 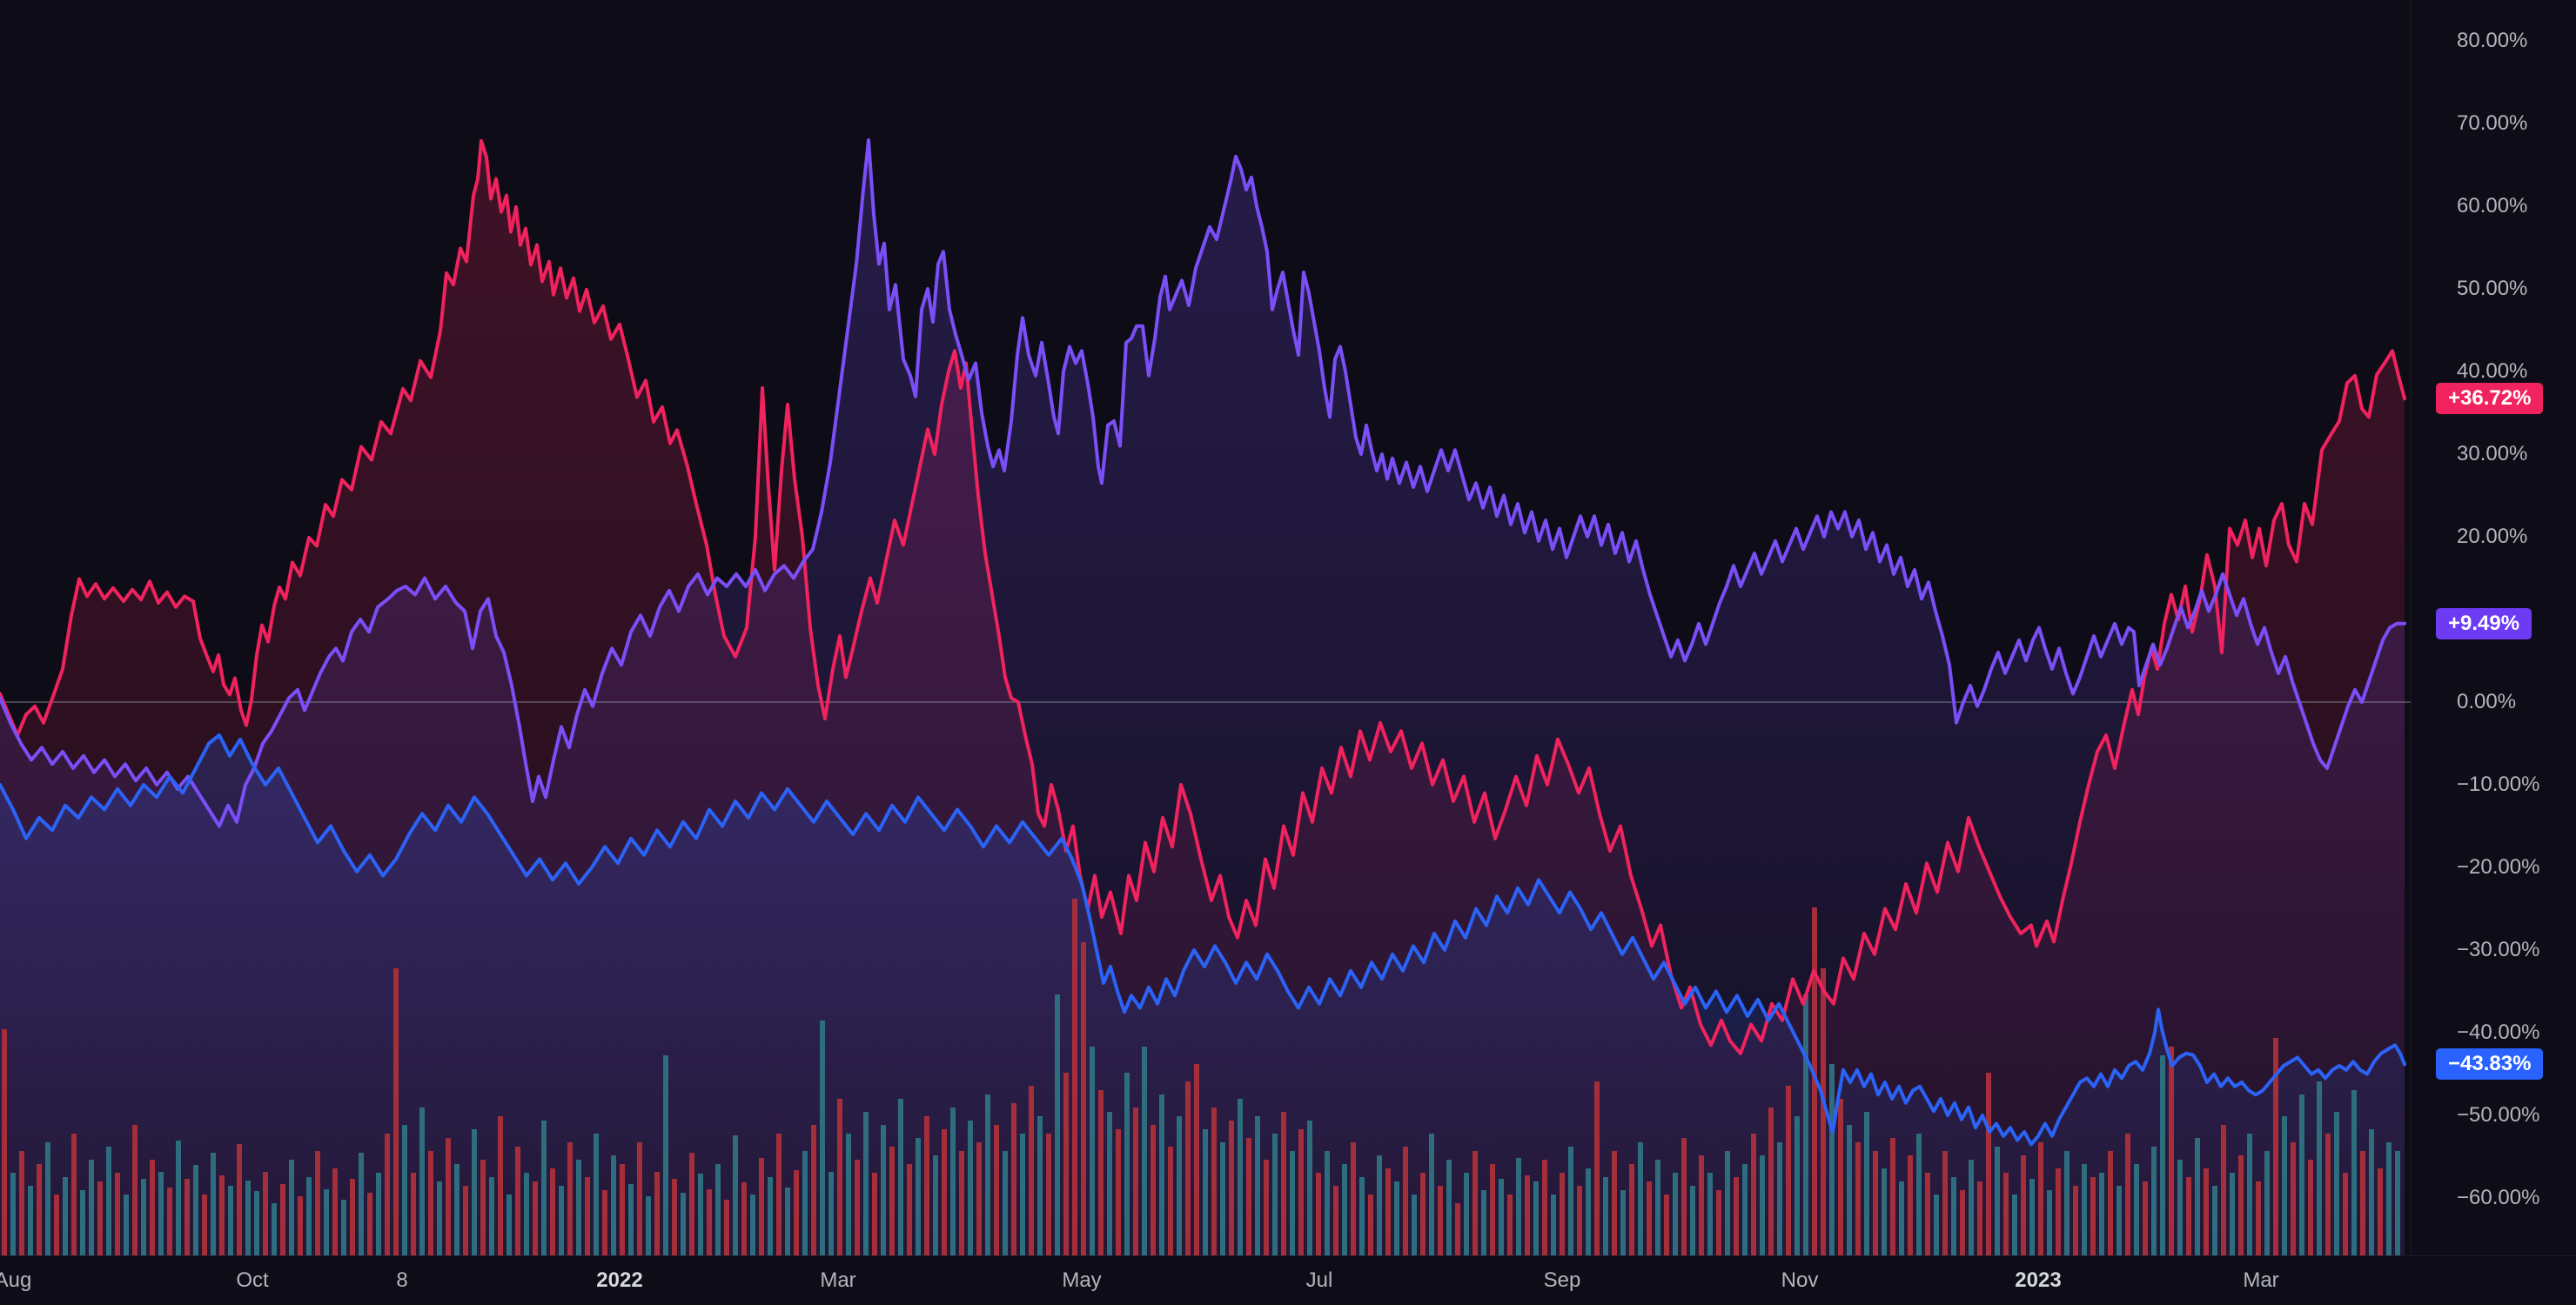 I want to click on time-axis: Aug Oct 8 2022 Mar May Jul Sep Nov 2023 Mar, so click(x=1288, y=1280).